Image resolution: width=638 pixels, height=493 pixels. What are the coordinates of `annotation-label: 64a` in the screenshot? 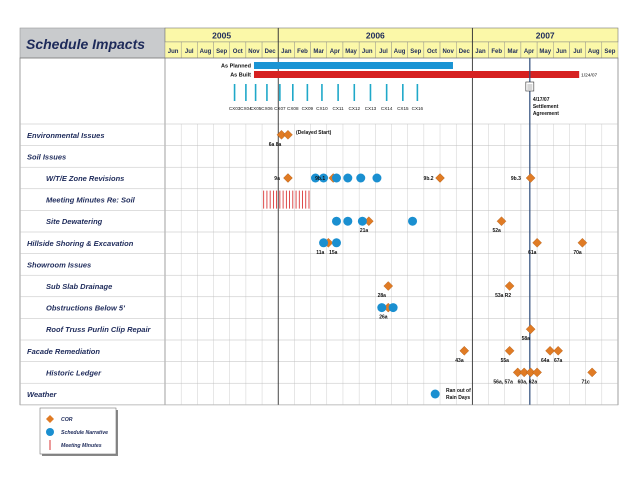 It's located at (545, 361).